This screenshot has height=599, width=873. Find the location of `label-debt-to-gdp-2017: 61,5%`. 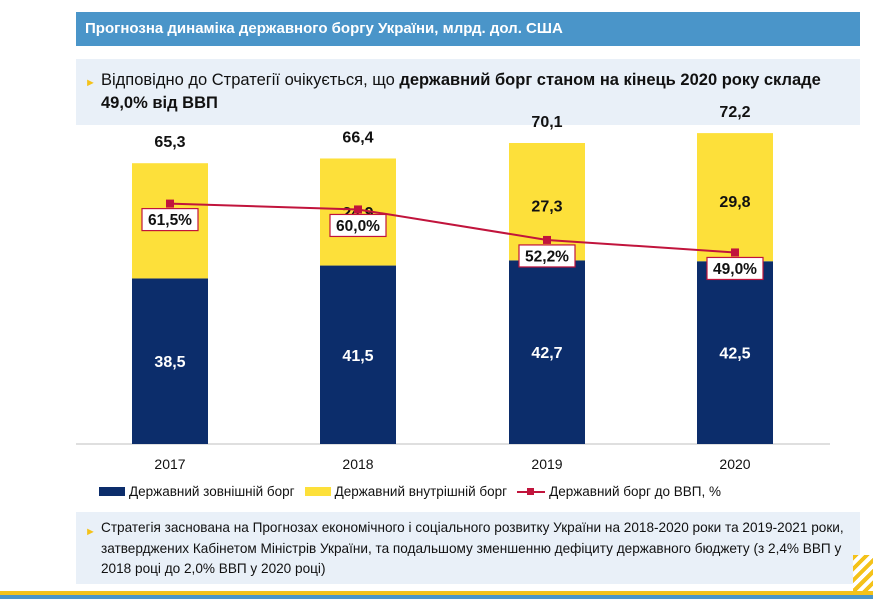

label-debt-to-gdp-2017: 61,5% is located at coordinates (170, 220).